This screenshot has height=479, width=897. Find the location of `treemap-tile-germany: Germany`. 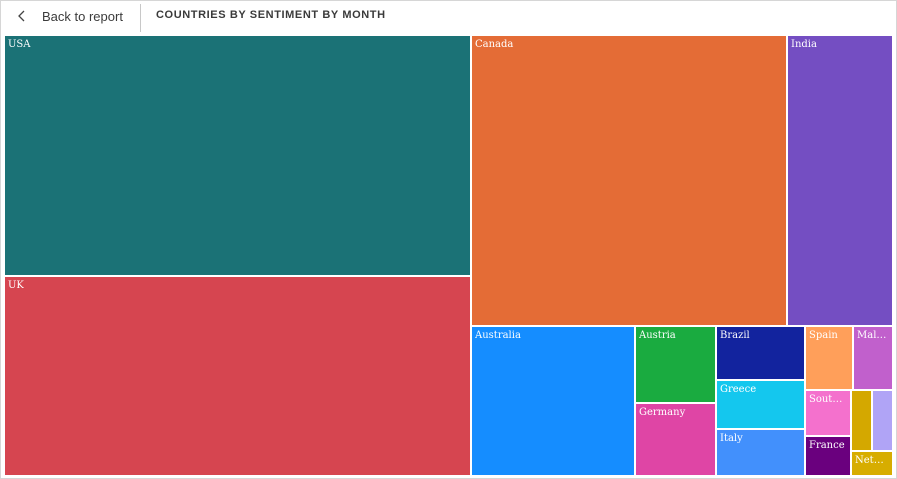

treemap-tile-germany: Germany is located at coordinates (675, 439).